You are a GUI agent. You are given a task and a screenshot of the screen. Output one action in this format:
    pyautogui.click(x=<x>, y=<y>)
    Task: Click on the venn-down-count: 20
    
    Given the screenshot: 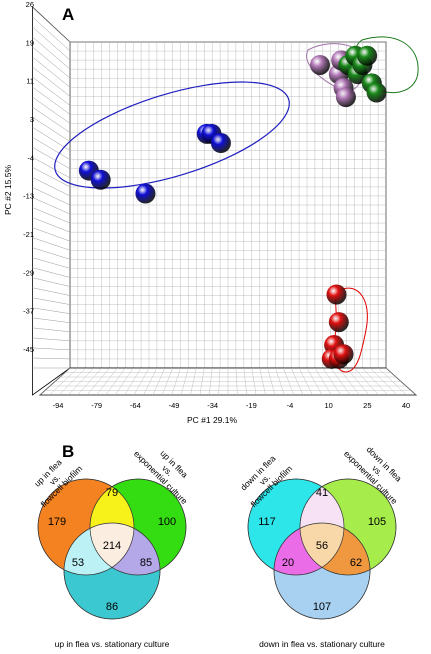 What is the action you would take?
    pyautogui.click(x=288, y=563)
    